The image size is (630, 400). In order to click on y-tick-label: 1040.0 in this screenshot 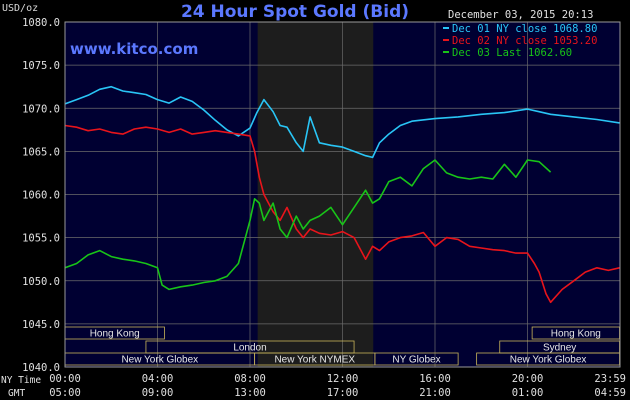, I will do `click(41, 368)`.